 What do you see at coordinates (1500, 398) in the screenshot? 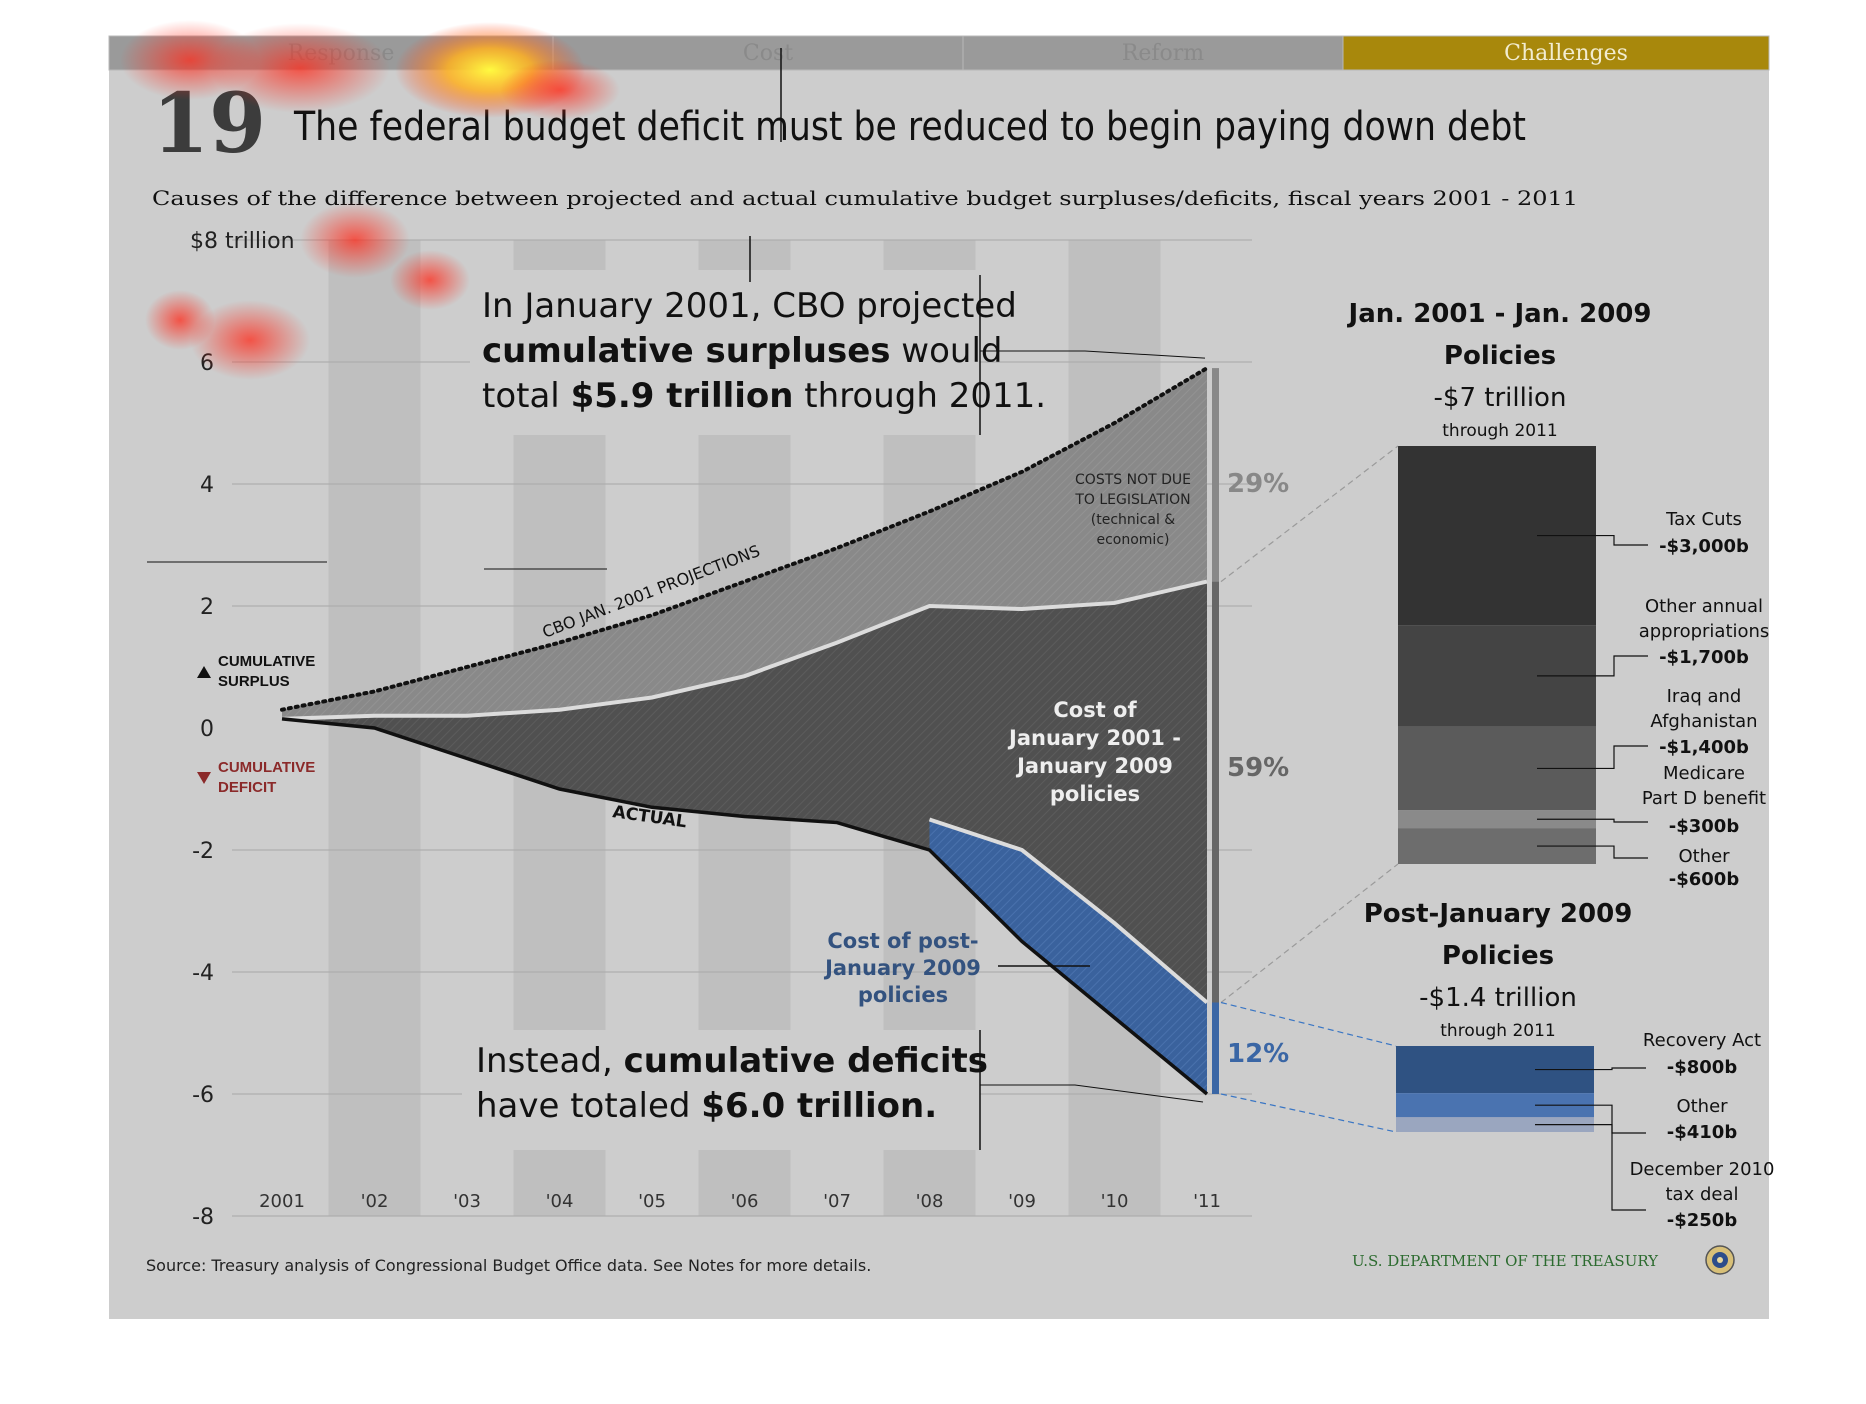
I see `breakdown-total: -$7 trillion` at bounding box center [1500, 398].